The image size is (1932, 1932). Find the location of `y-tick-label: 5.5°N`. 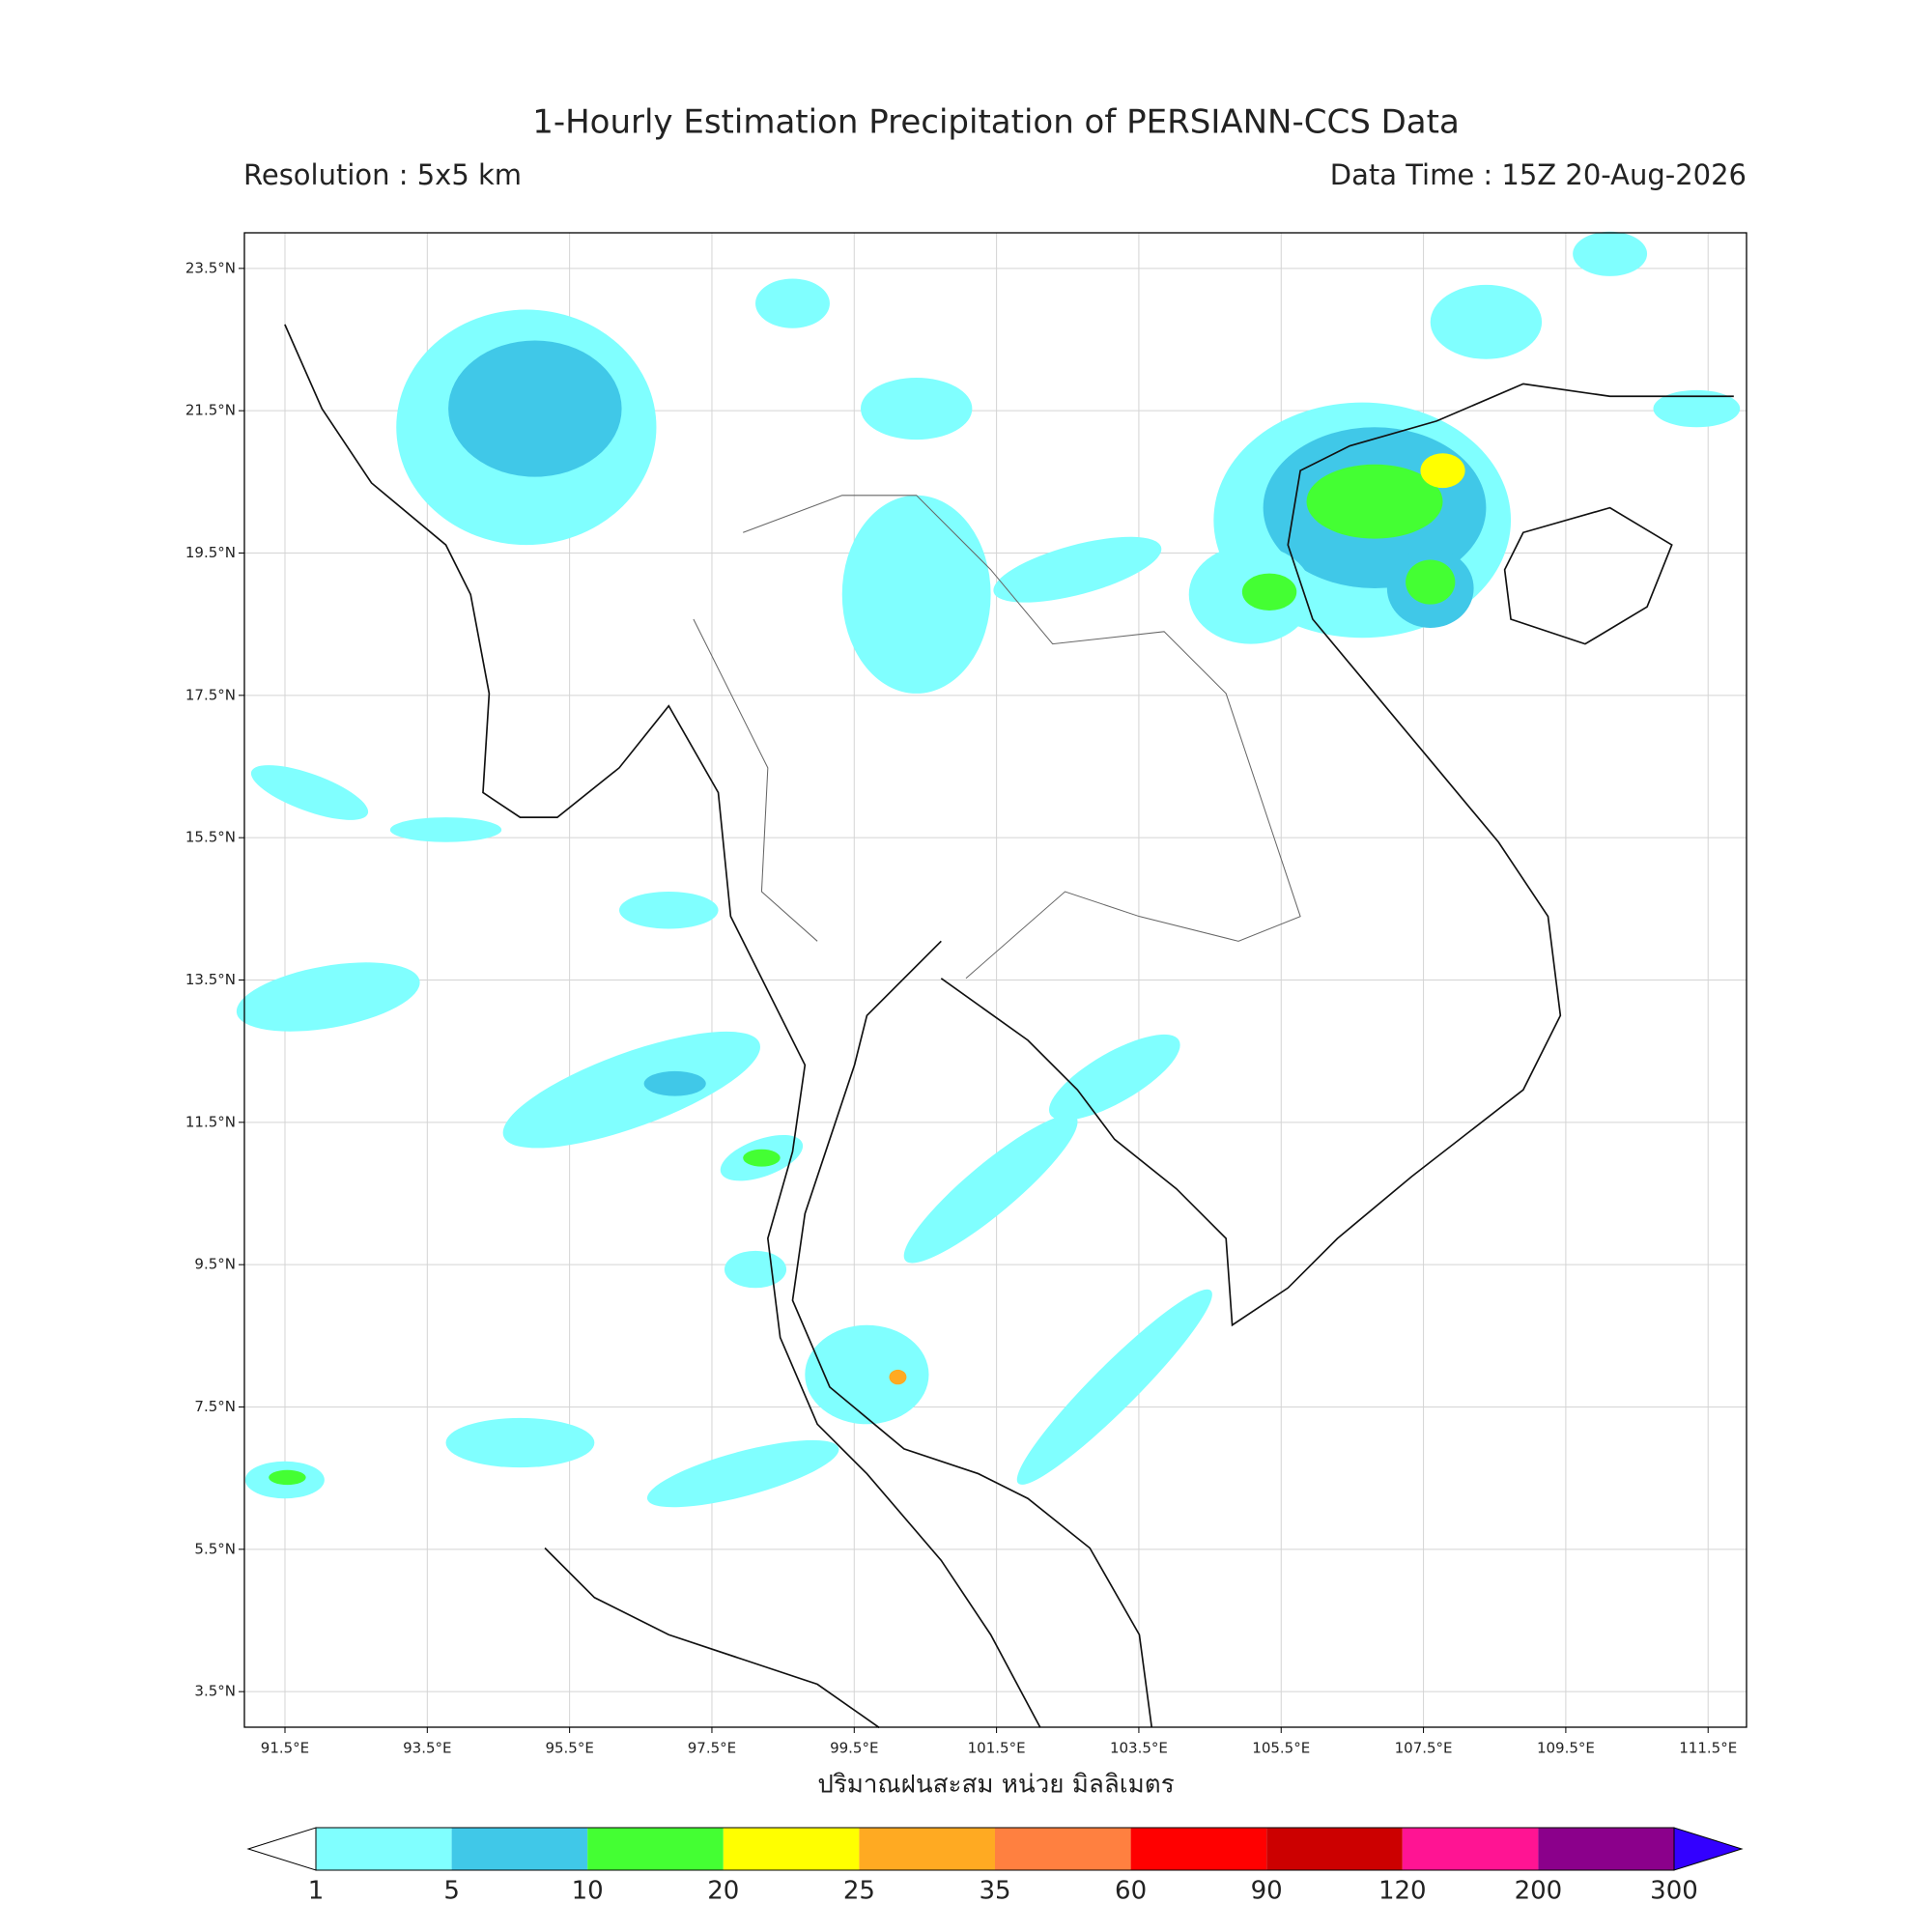

y-tick-label: 5.5°N is located at coordinates (215, 1548).